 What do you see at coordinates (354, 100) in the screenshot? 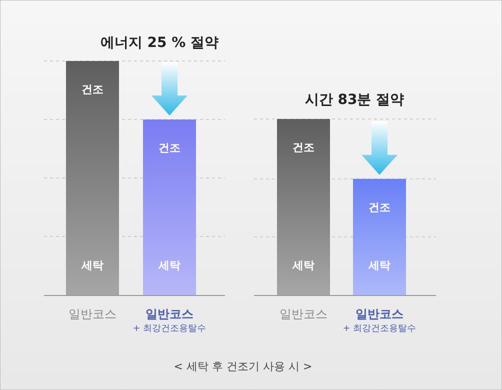
I see `chart-title: 시간 83분 절약` at bounding box center [354, 100].